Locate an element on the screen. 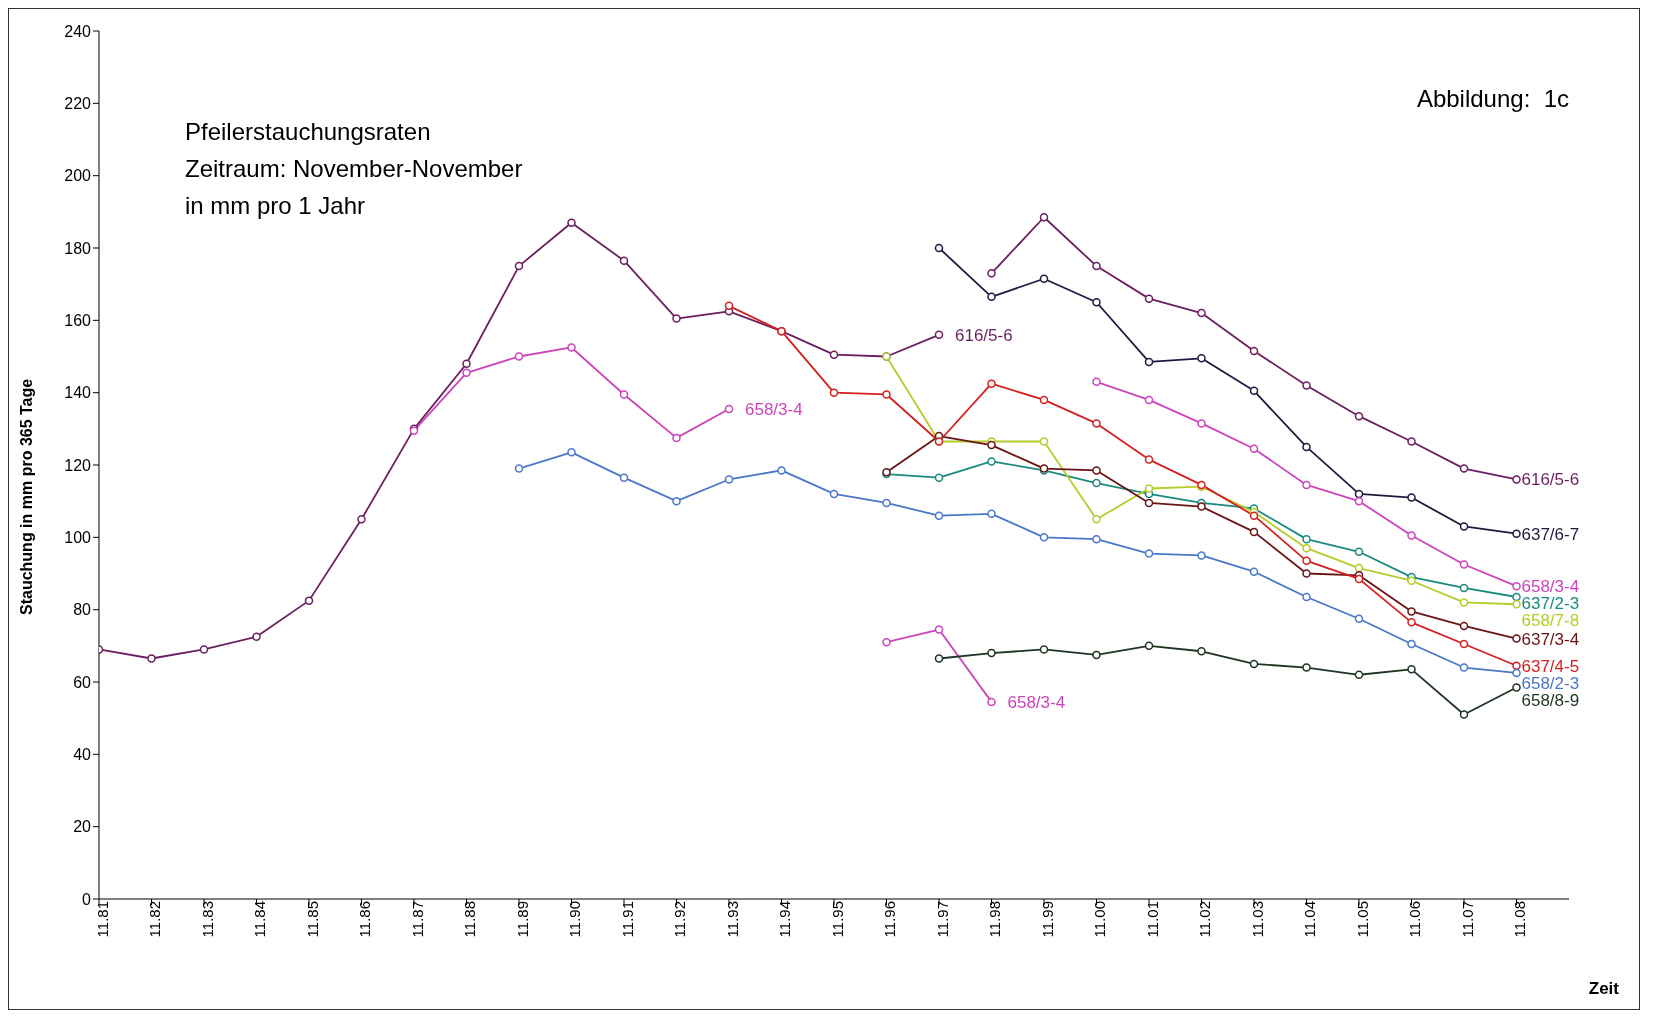 This screenshot has width=1653, height=1023. x-tick-label: 11.07 is located at coordinates (1467, 919).